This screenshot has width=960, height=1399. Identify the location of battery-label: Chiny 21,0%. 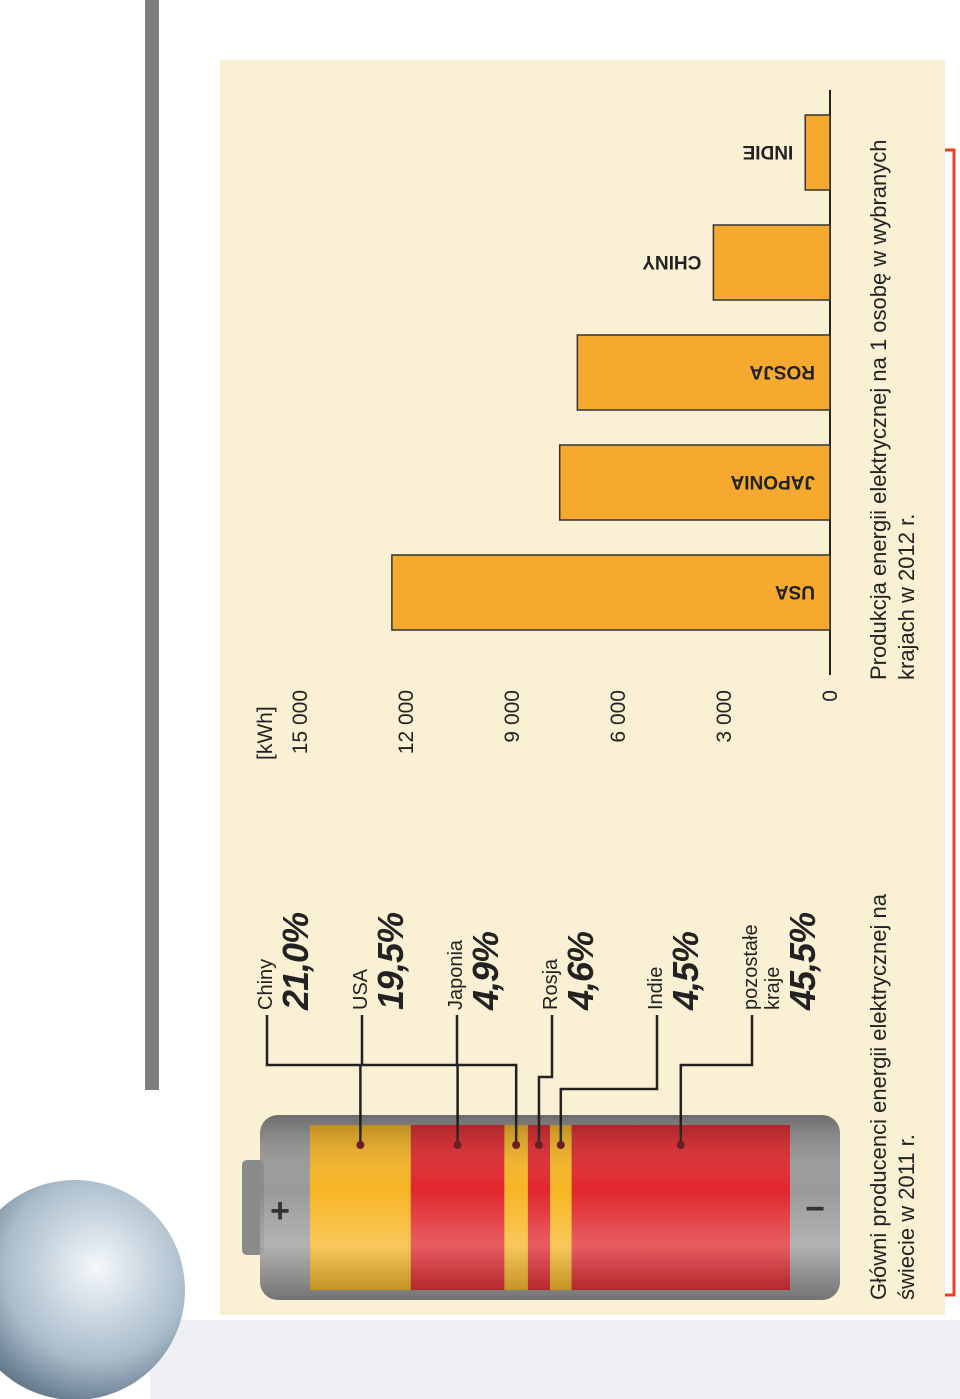
(285, 950).